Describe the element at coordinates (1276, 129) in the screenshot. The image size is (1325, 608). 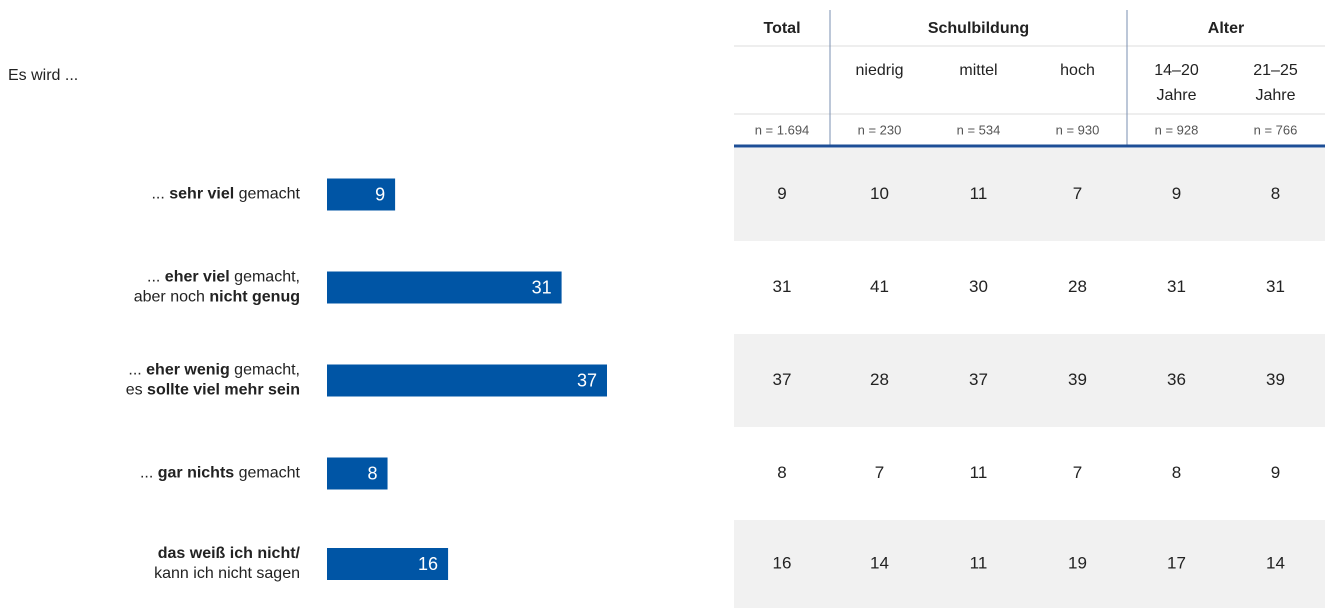
I see `sample-size: n = 766` at that location.